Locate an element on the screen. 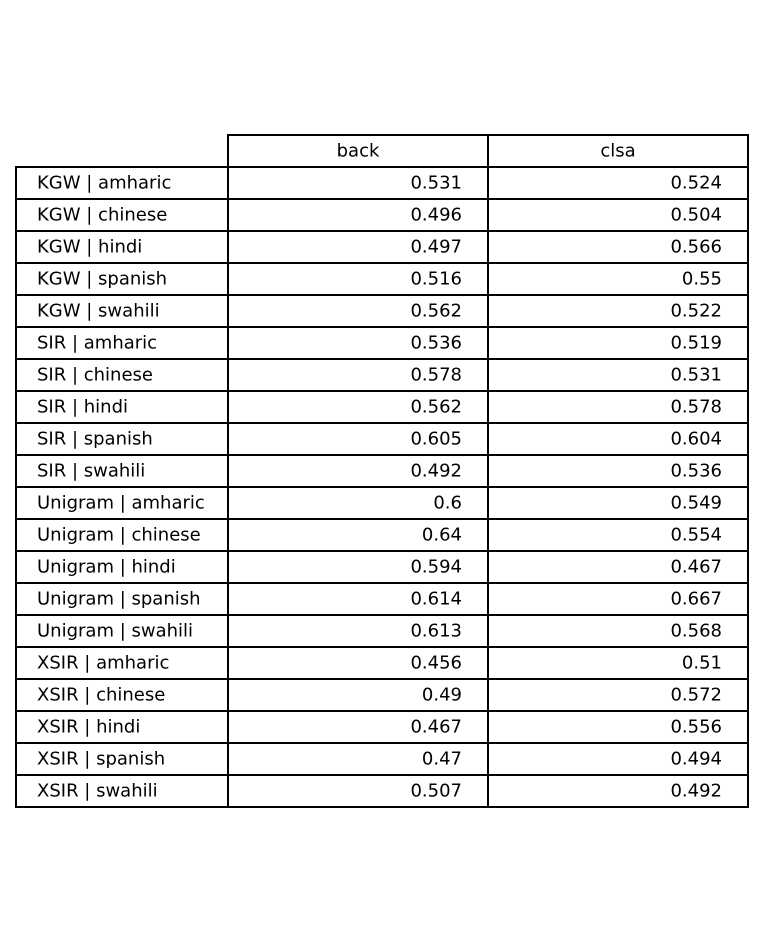 This screenshot has height=943, width=764. column-header: clsa is located at coordinates (617, 151).